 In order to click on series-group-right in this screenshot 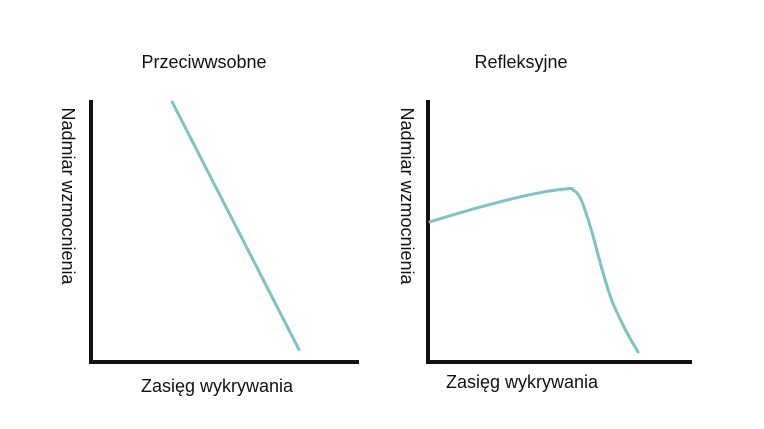, I will do `click(534, 270)`.